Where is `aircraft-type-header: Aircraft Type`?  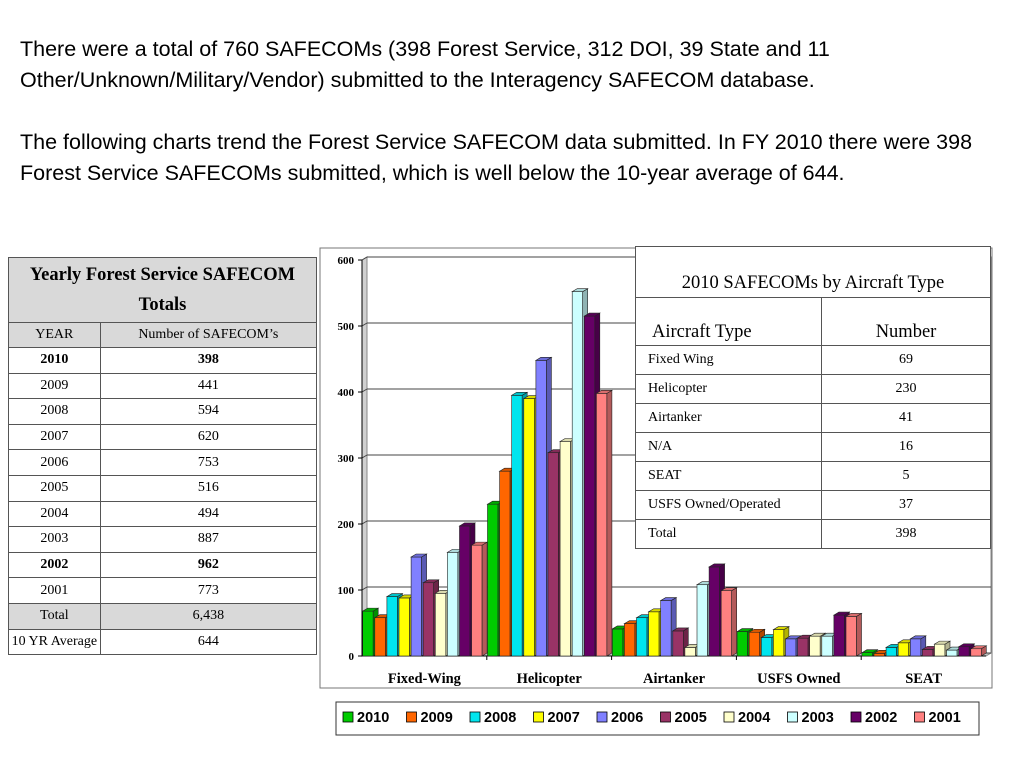 aircraft-type-header: Aircraft Type is located at coordinates (728, 321).